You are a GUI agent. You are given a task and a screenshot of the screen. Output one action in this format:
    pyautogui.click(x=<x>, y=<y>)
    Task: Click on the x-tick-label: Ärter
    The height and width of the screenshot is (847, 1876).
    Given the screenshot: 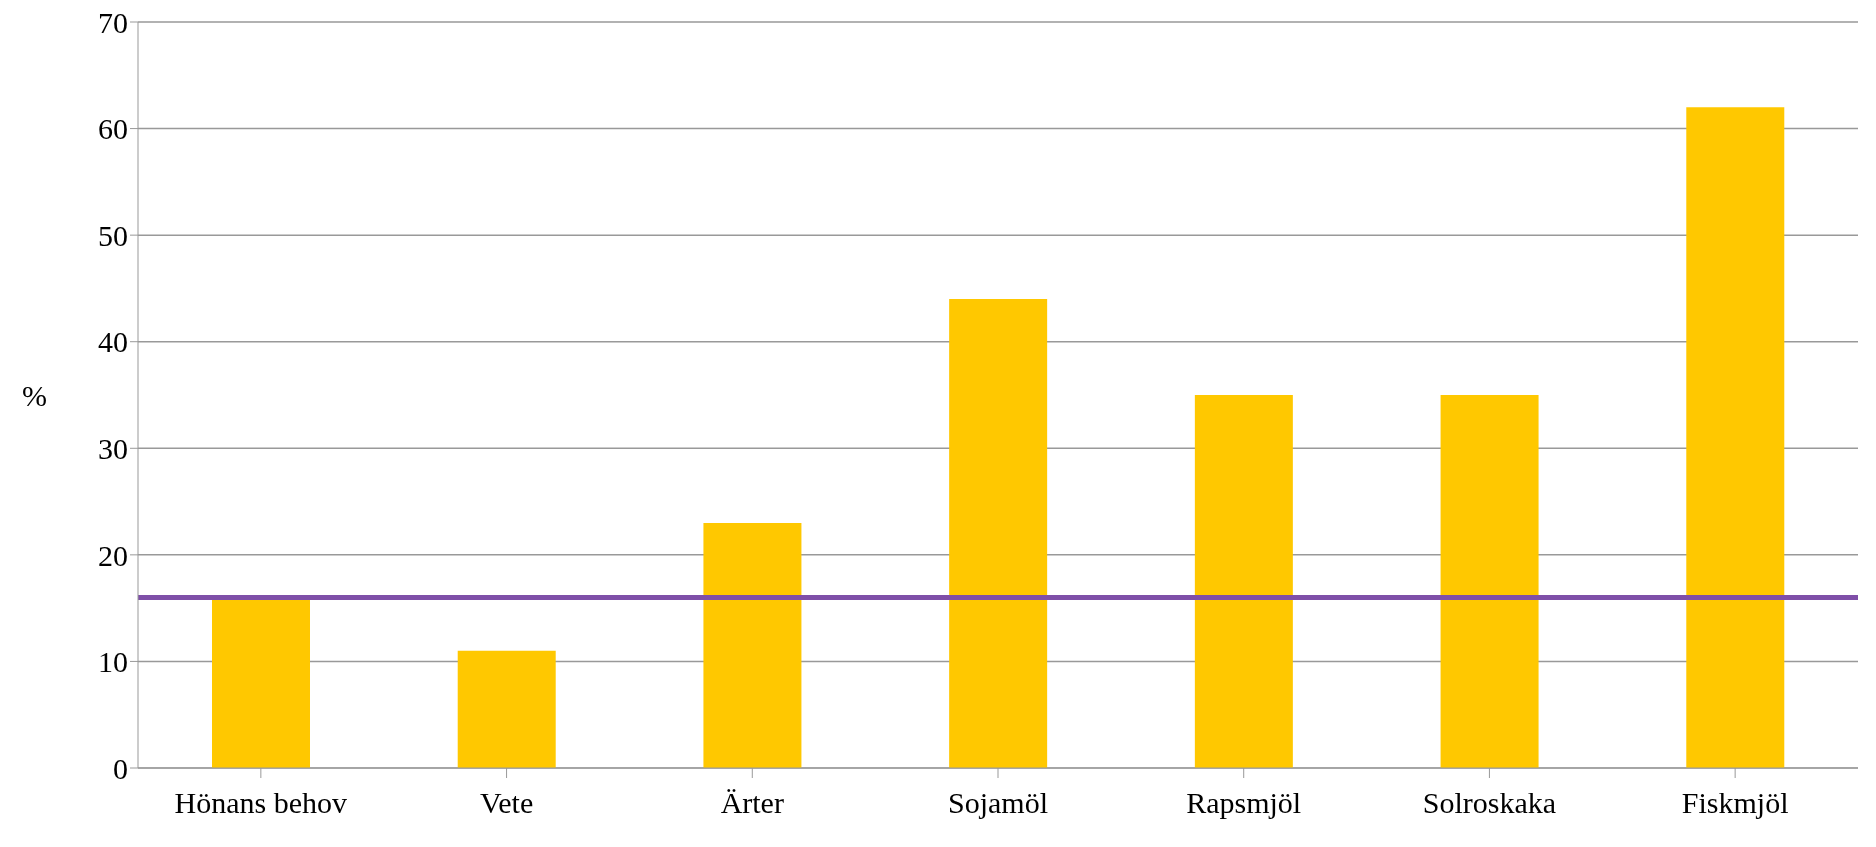 What is the action you would take?
    pyautogui.click(x=752, y=803)
    